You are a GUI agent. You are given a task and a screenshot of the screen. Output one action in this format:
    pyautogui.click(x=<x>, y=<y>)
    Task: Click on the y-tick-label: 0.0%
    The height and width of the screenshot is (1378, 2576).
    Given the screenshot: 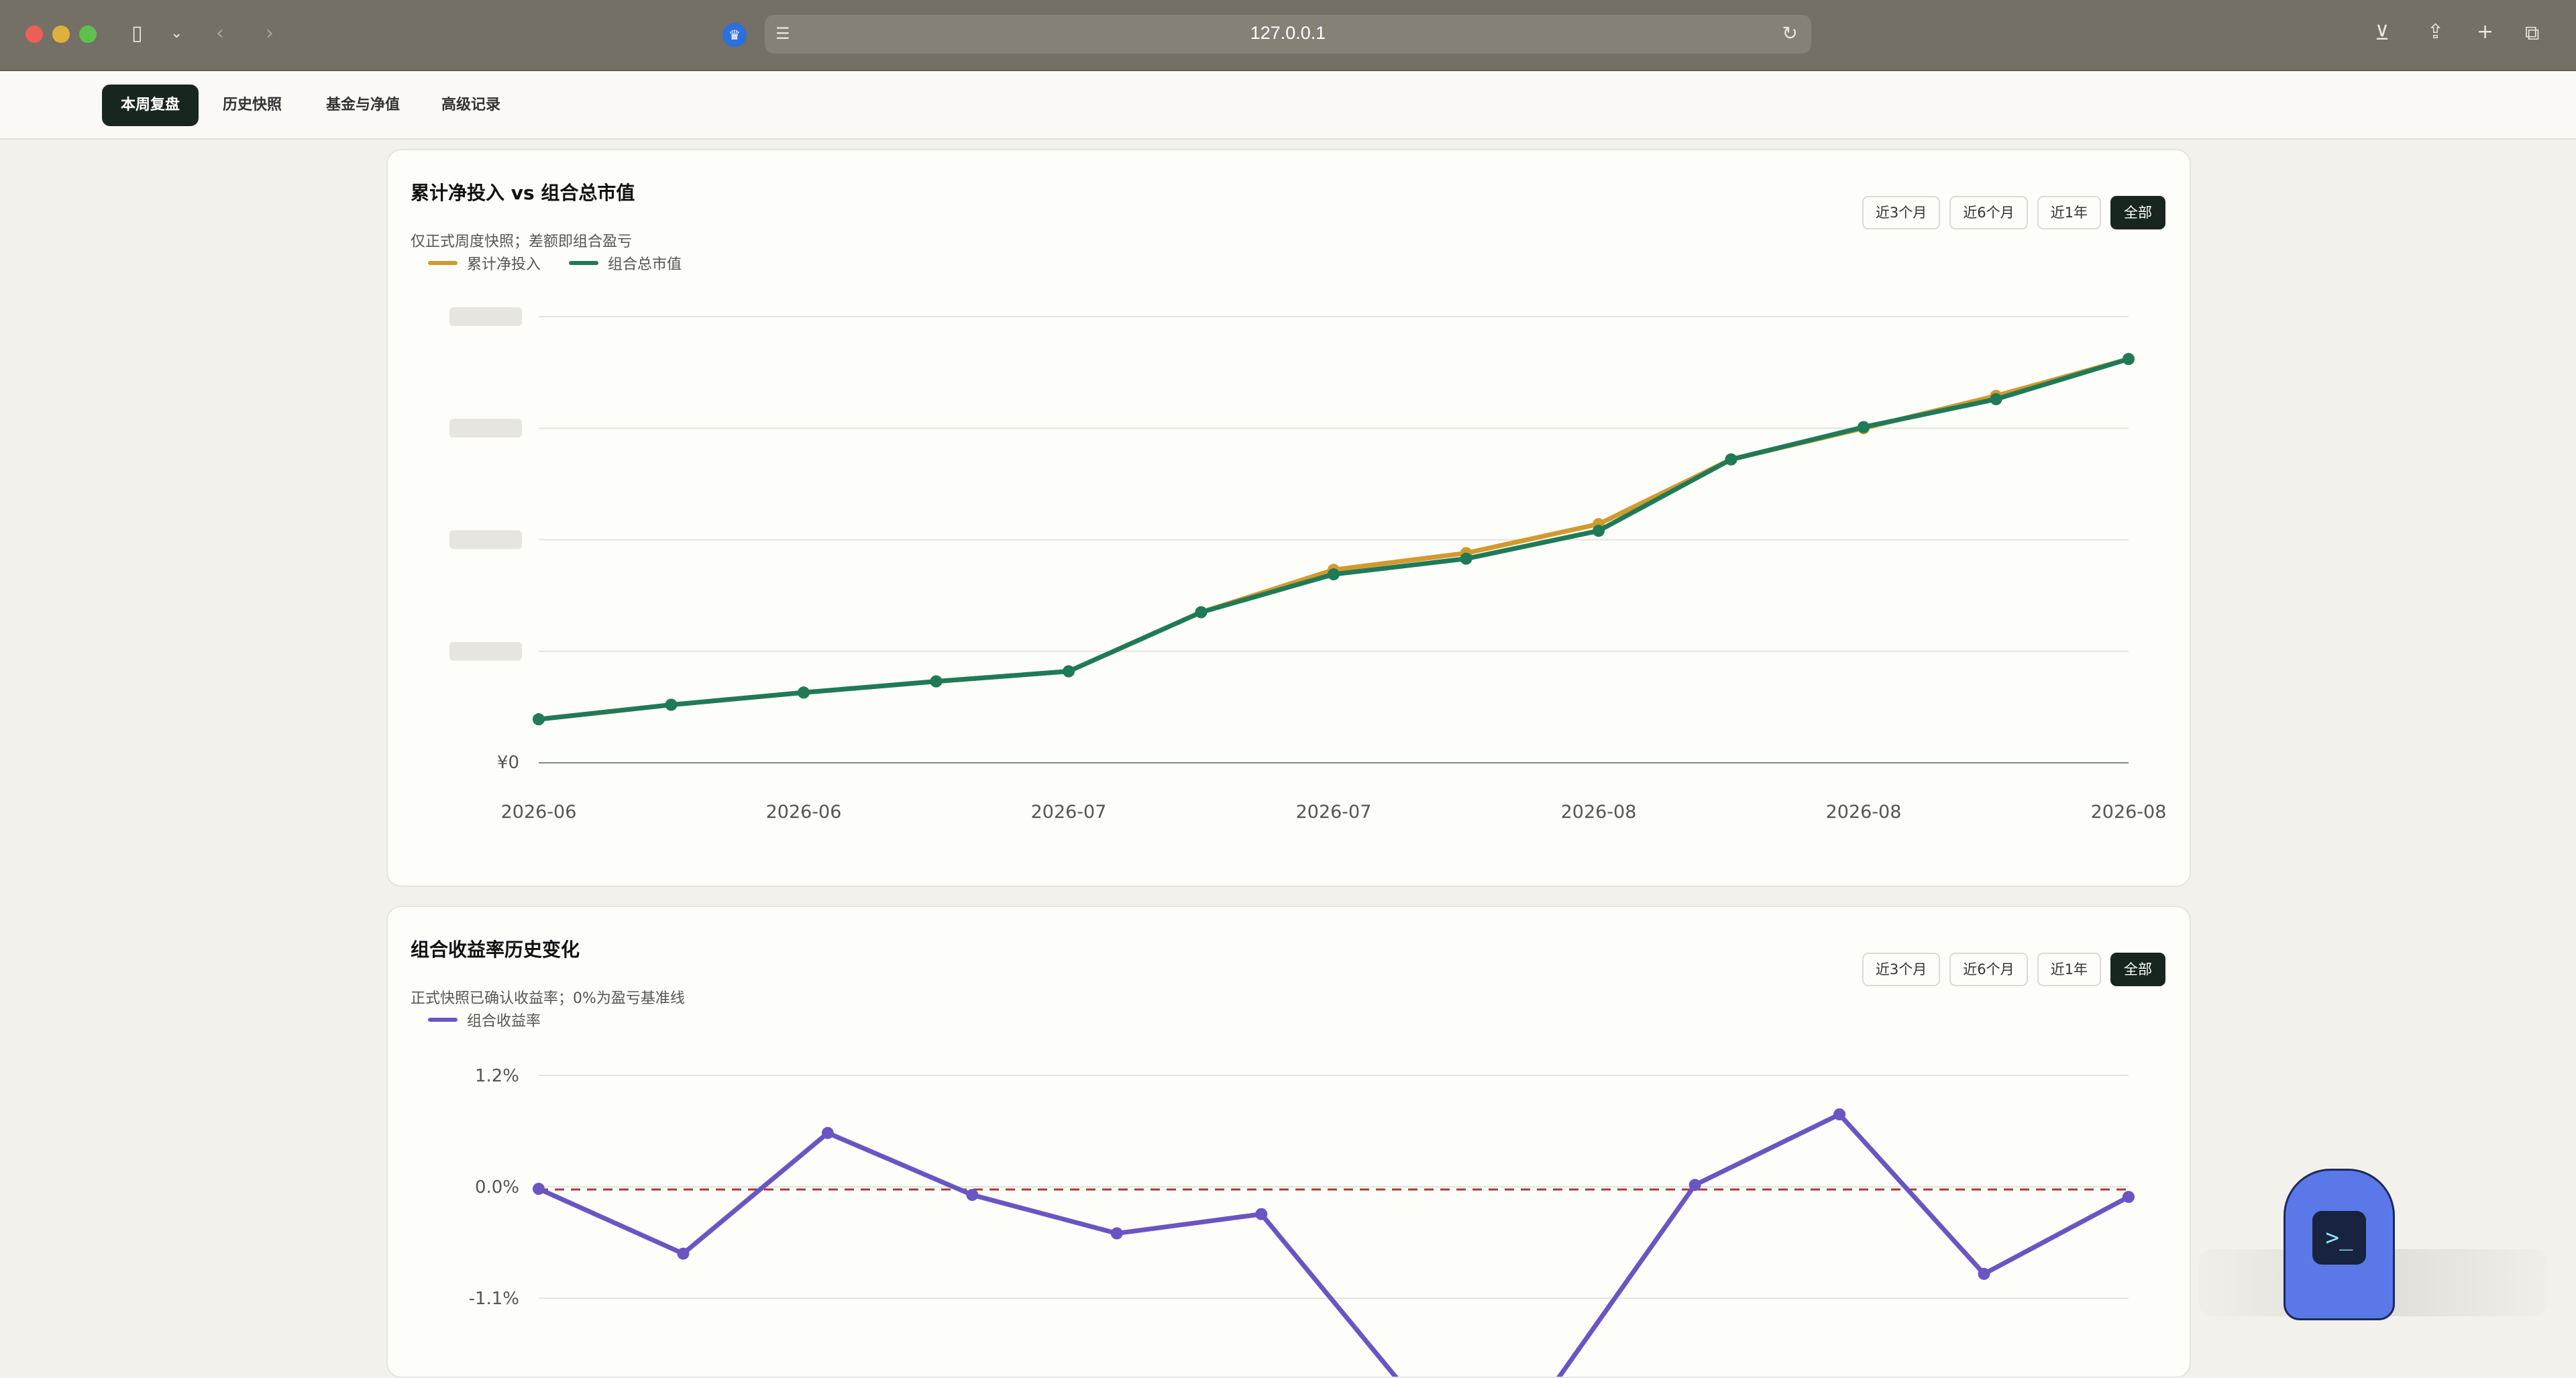 What is the action you would take?
    pyautogui.click(x=497, y=1187)
    